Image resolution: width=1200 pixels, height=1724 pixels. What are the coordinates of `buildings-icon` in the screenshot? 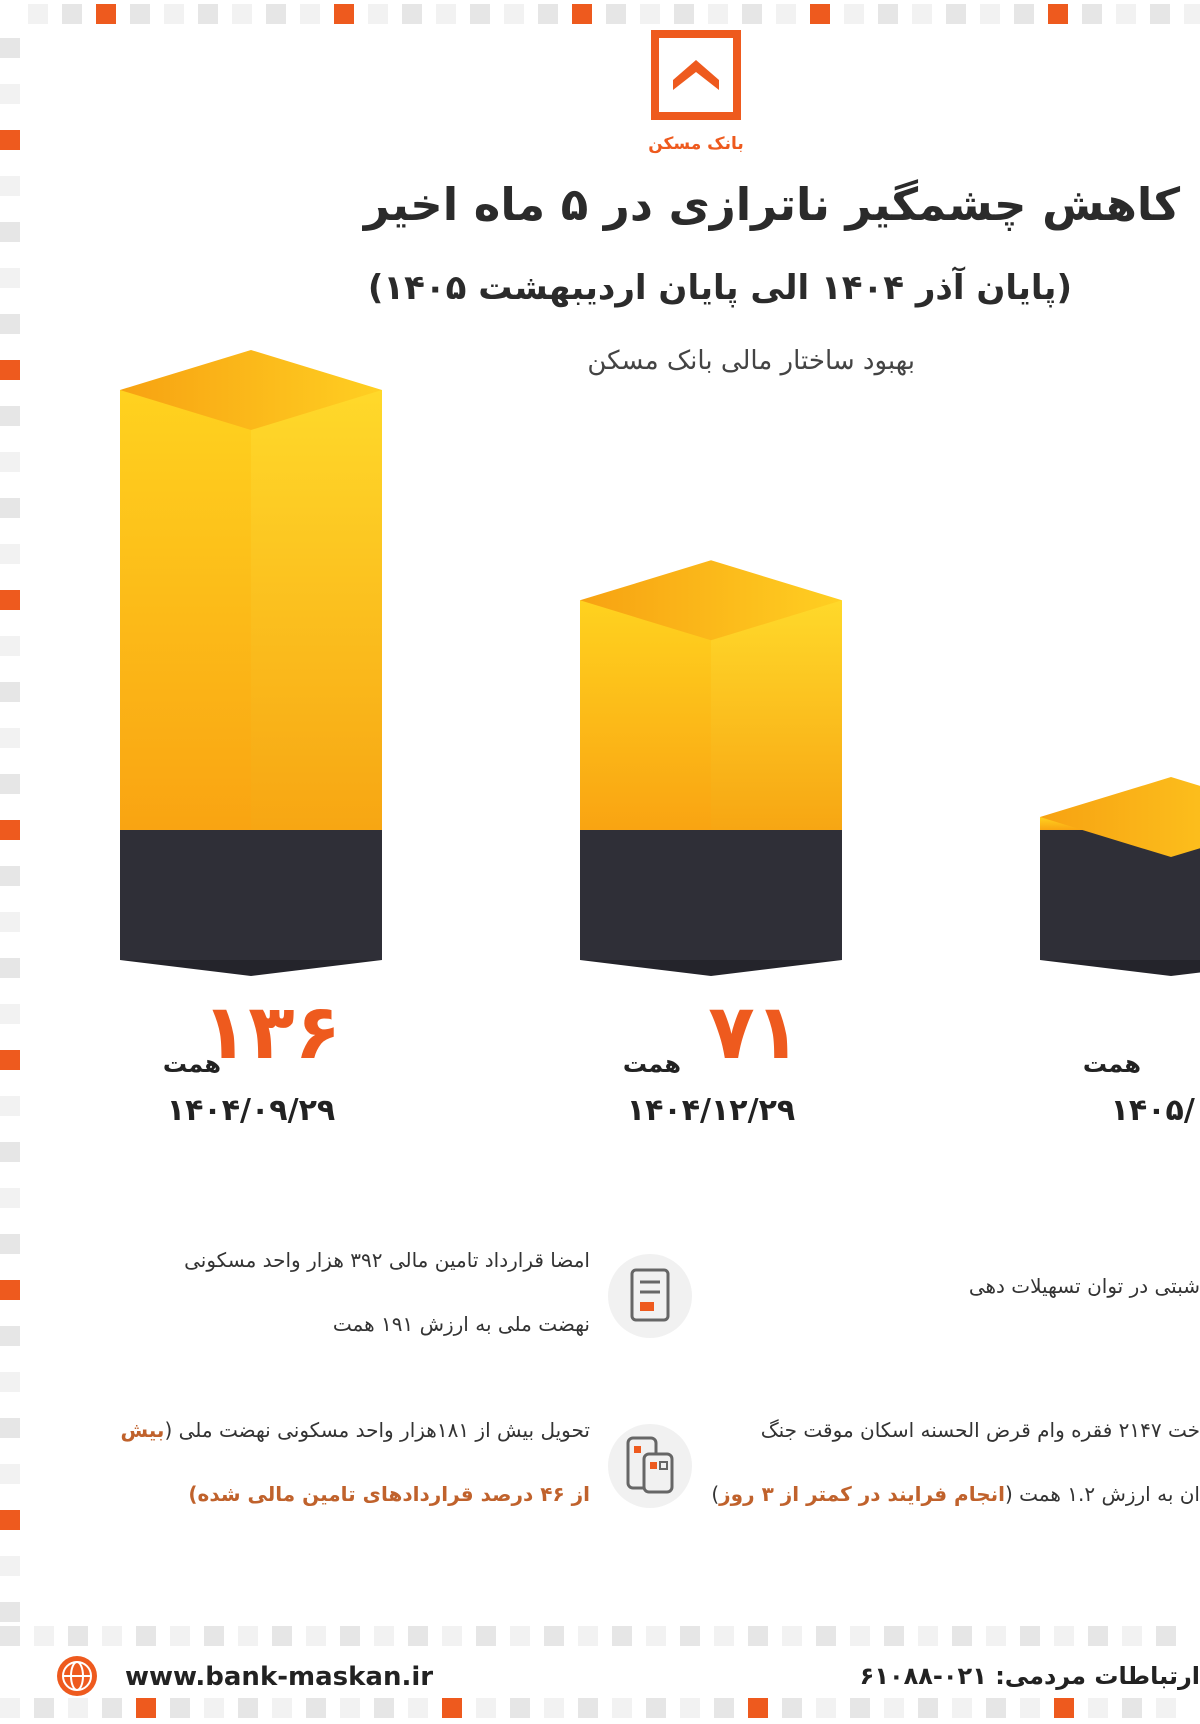 It's located at (650, 1466).